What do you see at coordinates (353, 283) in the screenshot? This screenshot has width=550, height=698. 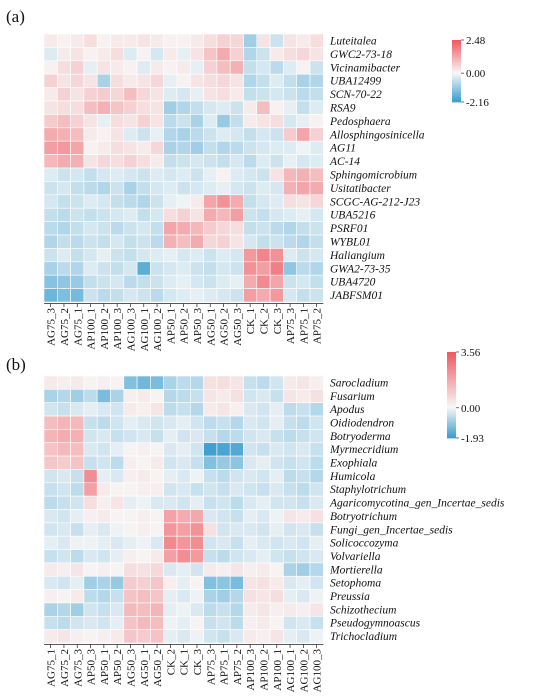 I see `heatmap-a-row-label: UBA4720` at bounding box center [353, 283].